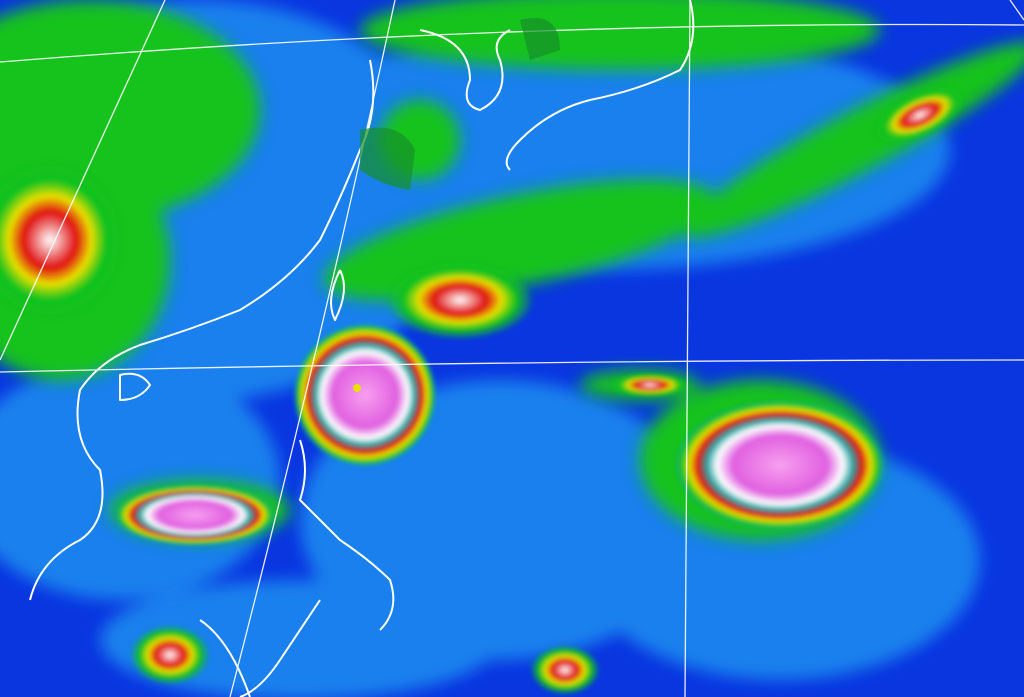 Image resolution: width=1024 pixels, height=697 pixels. Describe the element at coordinates (365, 395) in the screenshot. I see `typhoon` at that location.